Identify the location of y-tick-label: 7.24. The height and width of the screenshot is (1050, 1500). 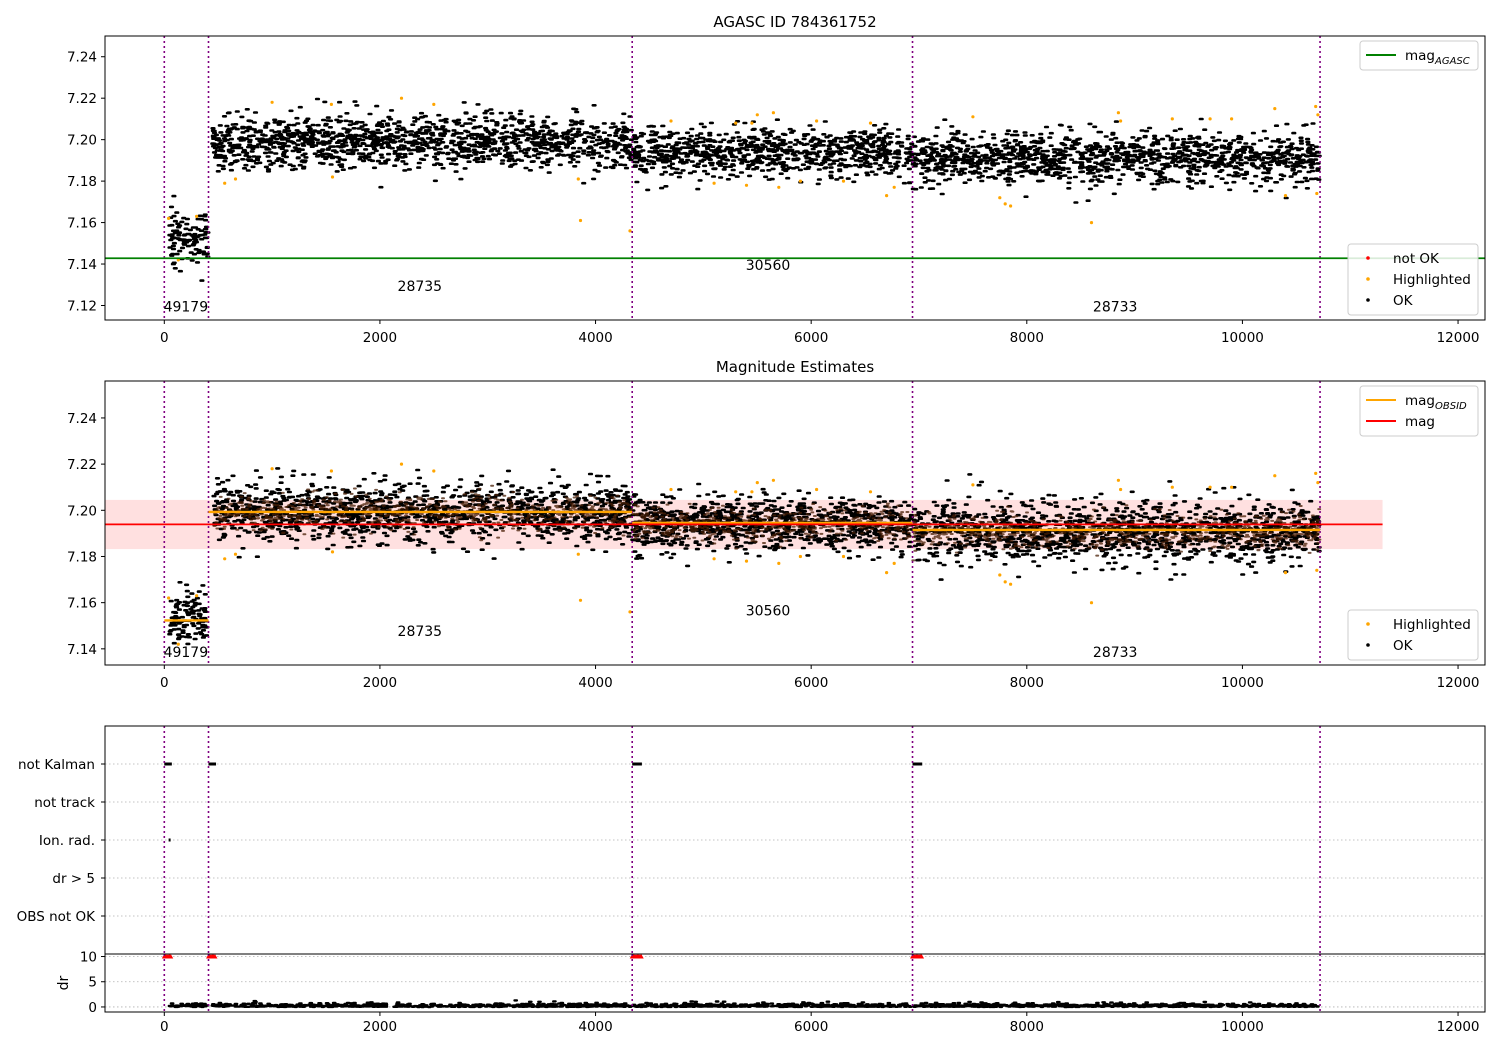
(82, 58).